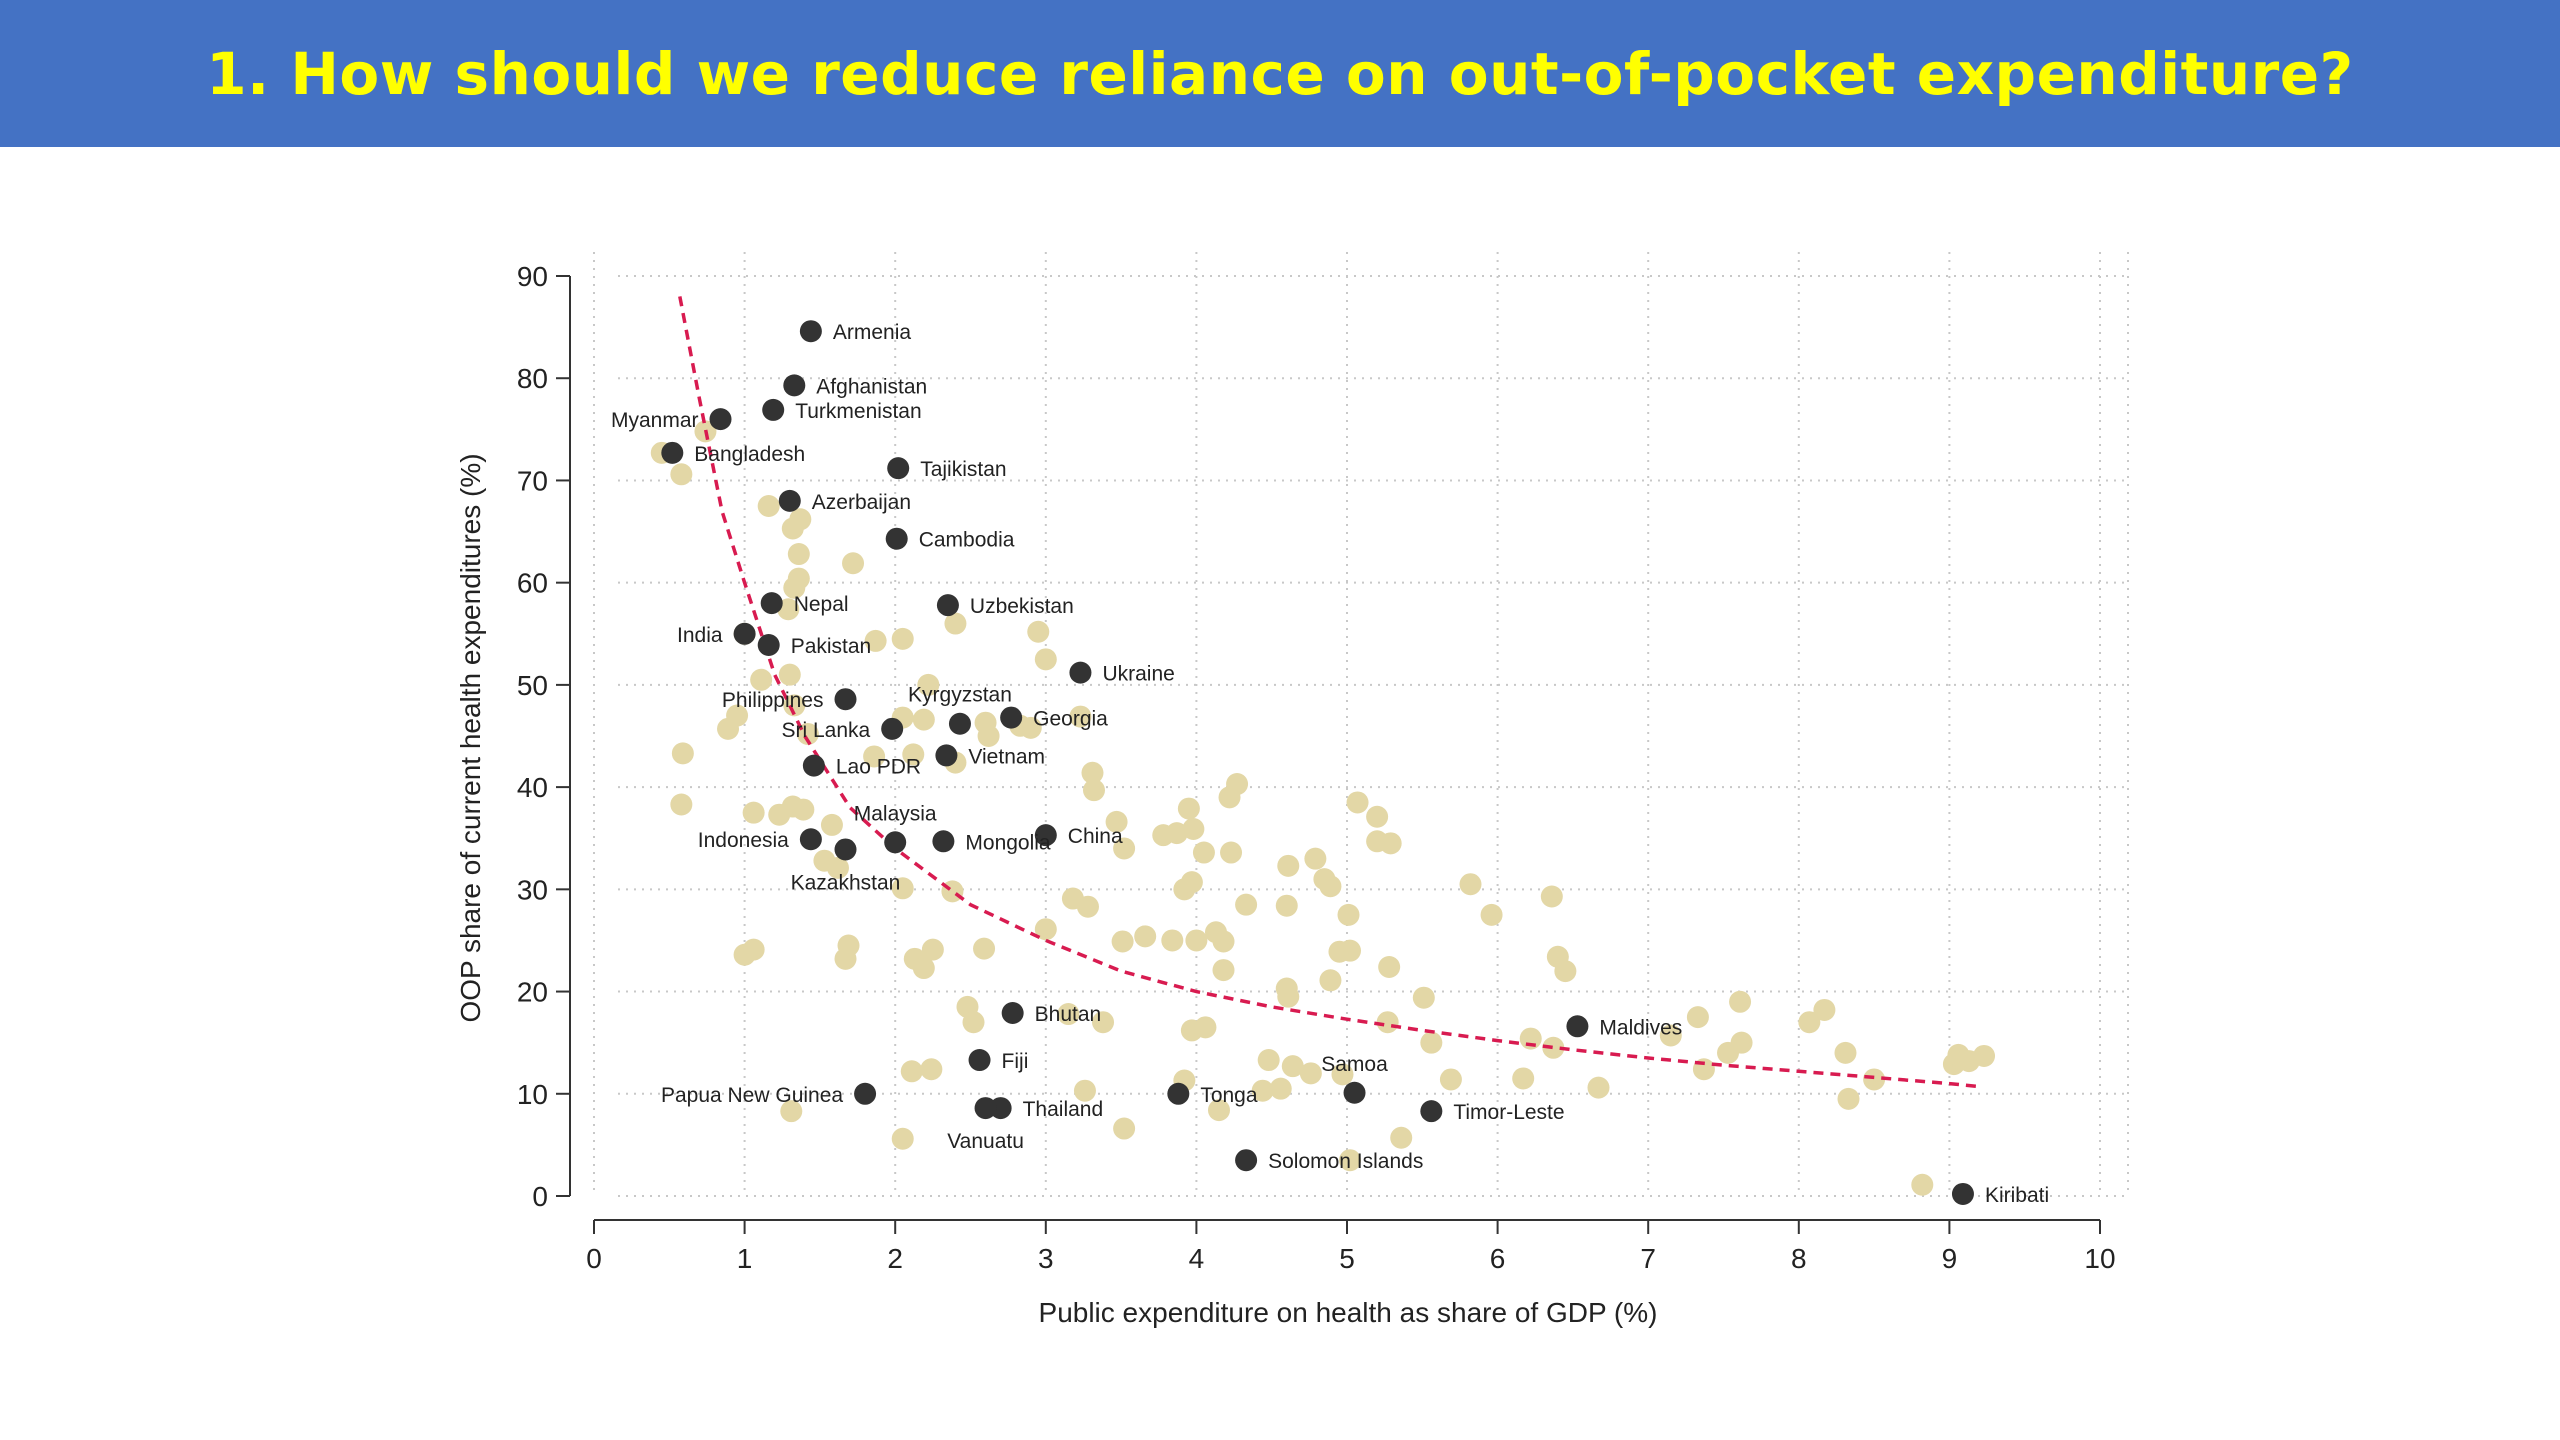 This screenshot has width=2560, height=1440. I want to click on point-label: Kiribati, so click(2017, 1195).